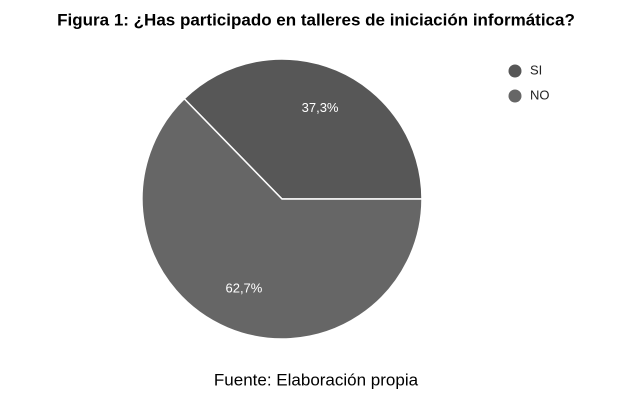  I want to click on slice-label: 37,3%, so click(320, 107).